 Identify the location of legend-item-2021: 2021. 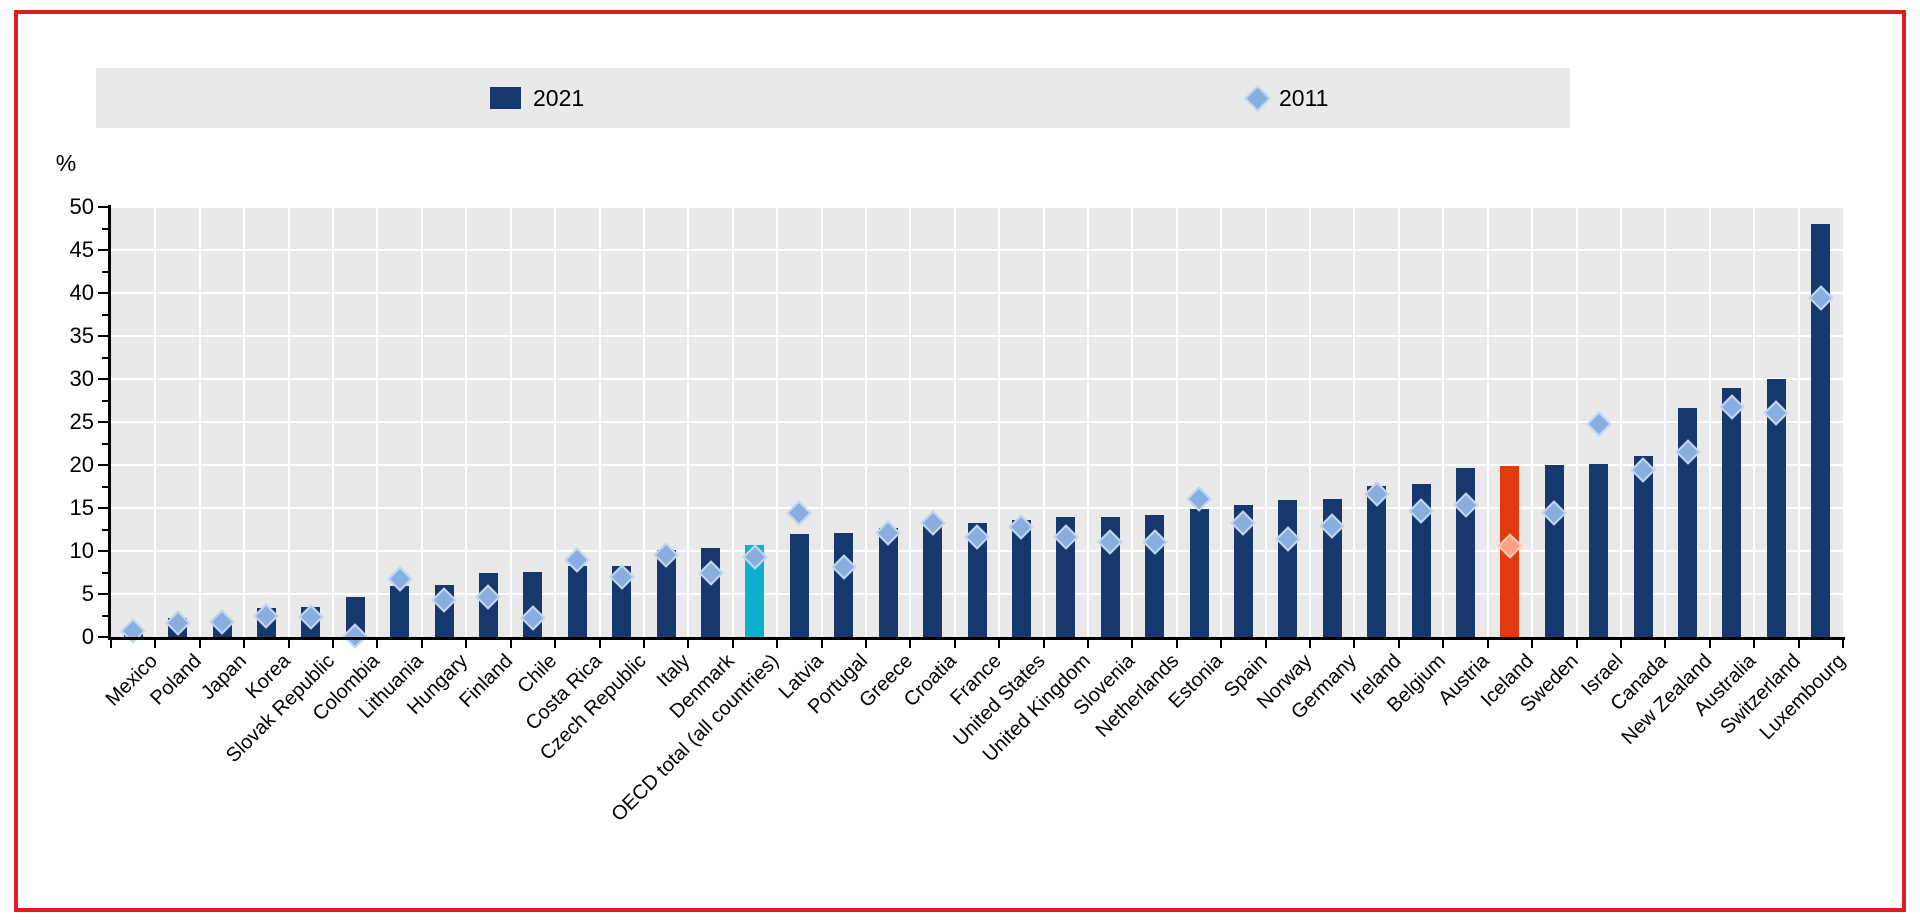
(537, 98).